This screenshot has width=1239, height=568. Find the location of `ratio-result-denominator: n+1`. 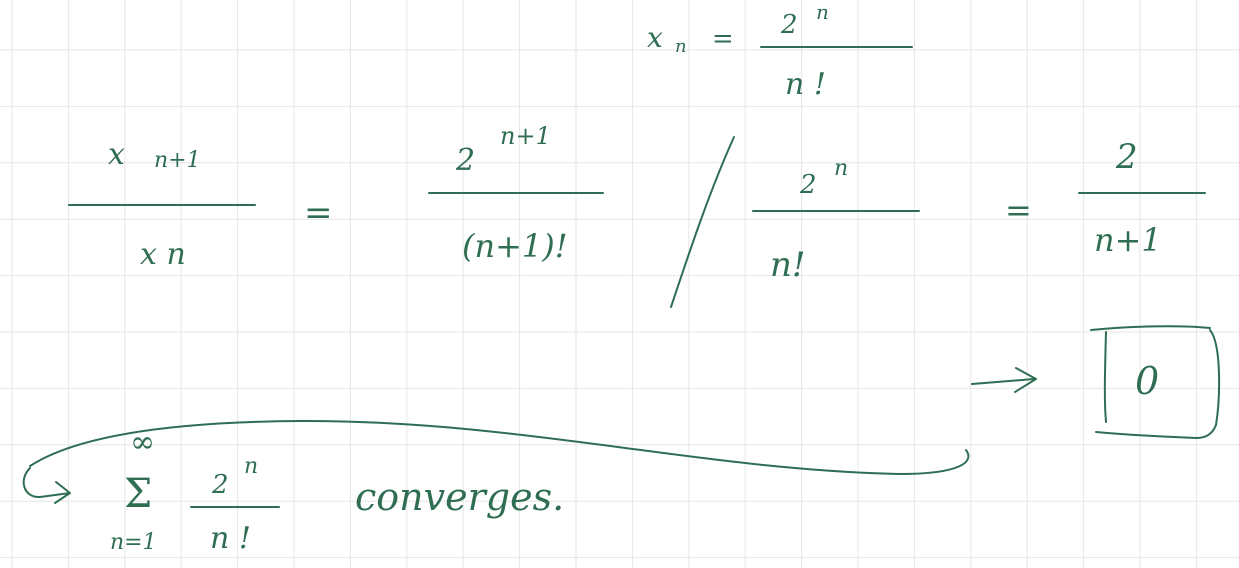

ratio-result-denominator: n+1 is located at coordinates (1128, 240).